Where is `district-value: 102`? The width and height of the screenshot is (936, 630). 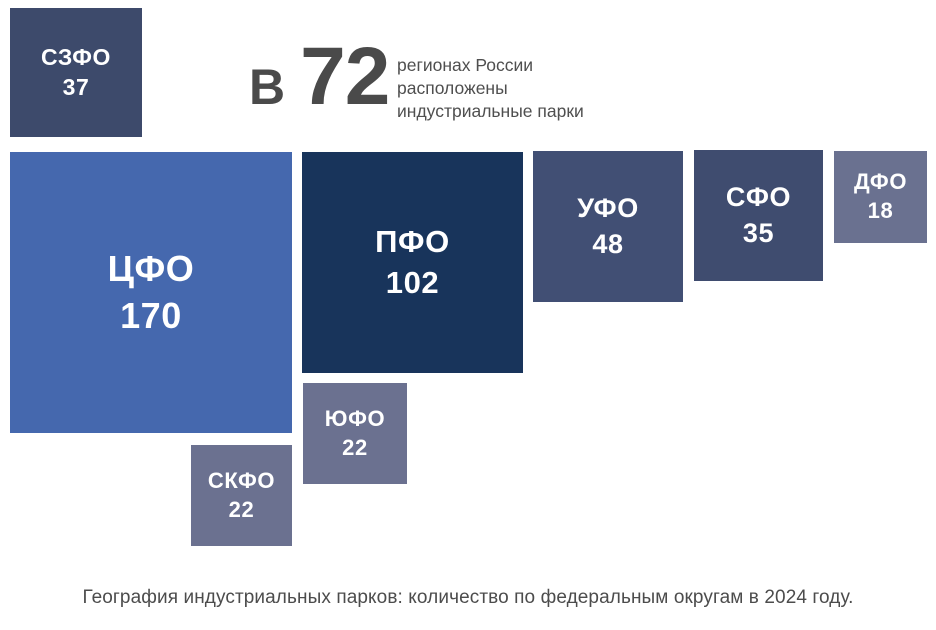 district-value: 102 is located at coordinates (412, 282).